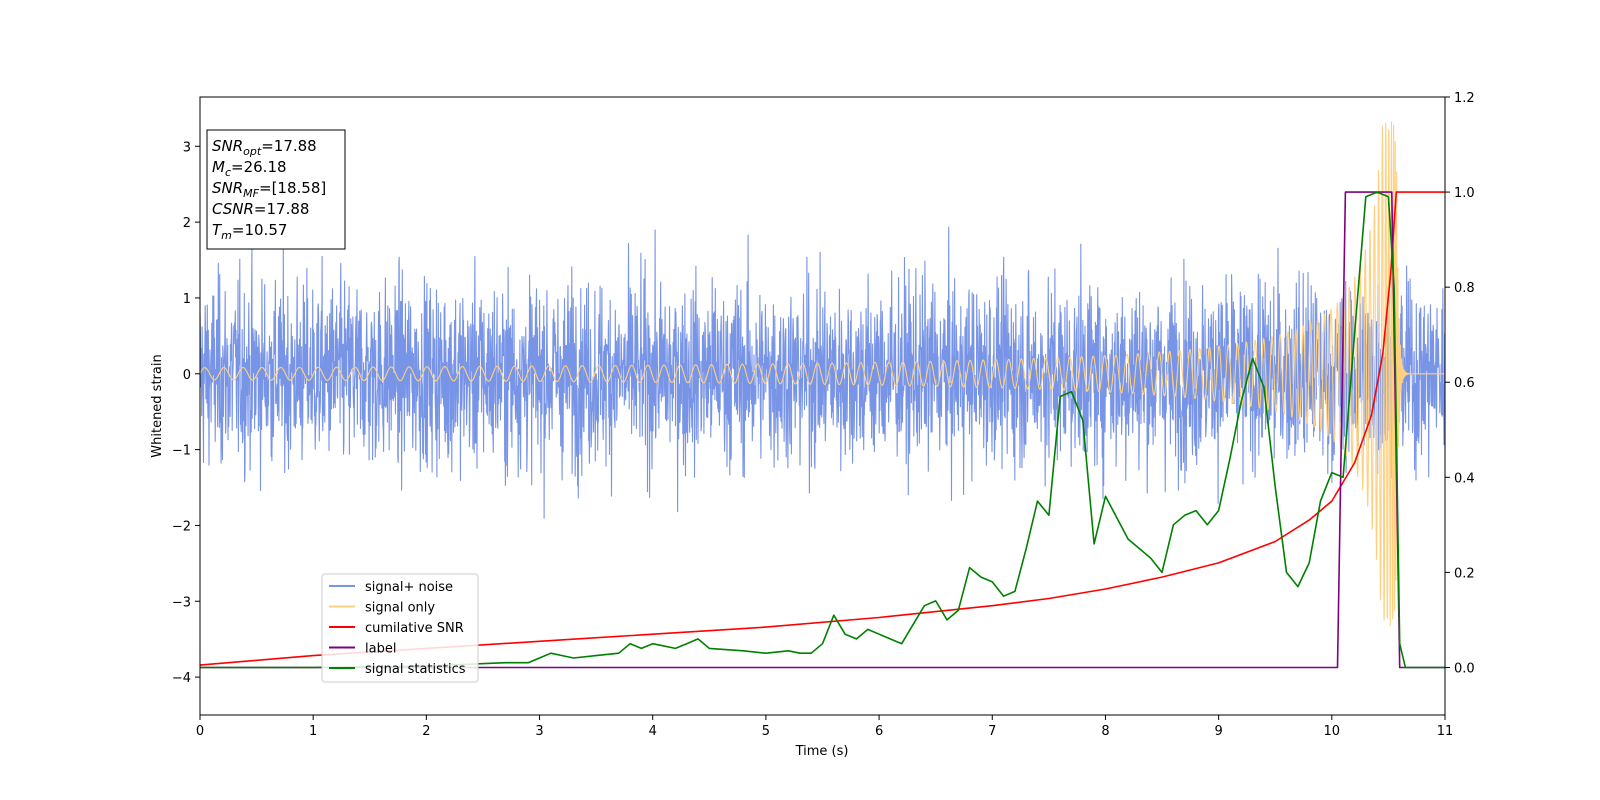 Image resolution: width=1600 pixels, height=800 pixels. What do you see at coordinates (992, 731) in the screenshot?
I see `x-tick-label: 7` at bounding box center [992, 731].